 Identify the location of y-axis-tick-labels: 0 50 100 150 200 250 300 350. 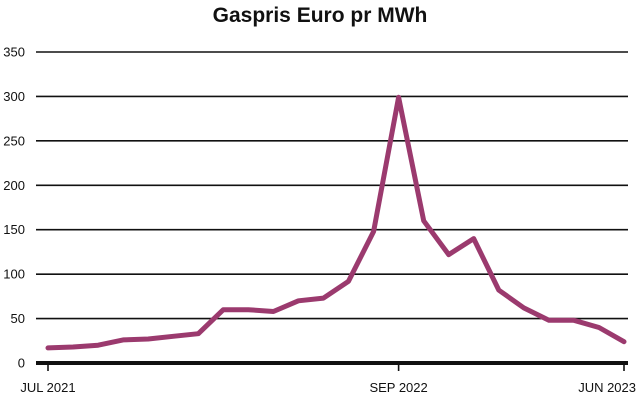
(14, 208).